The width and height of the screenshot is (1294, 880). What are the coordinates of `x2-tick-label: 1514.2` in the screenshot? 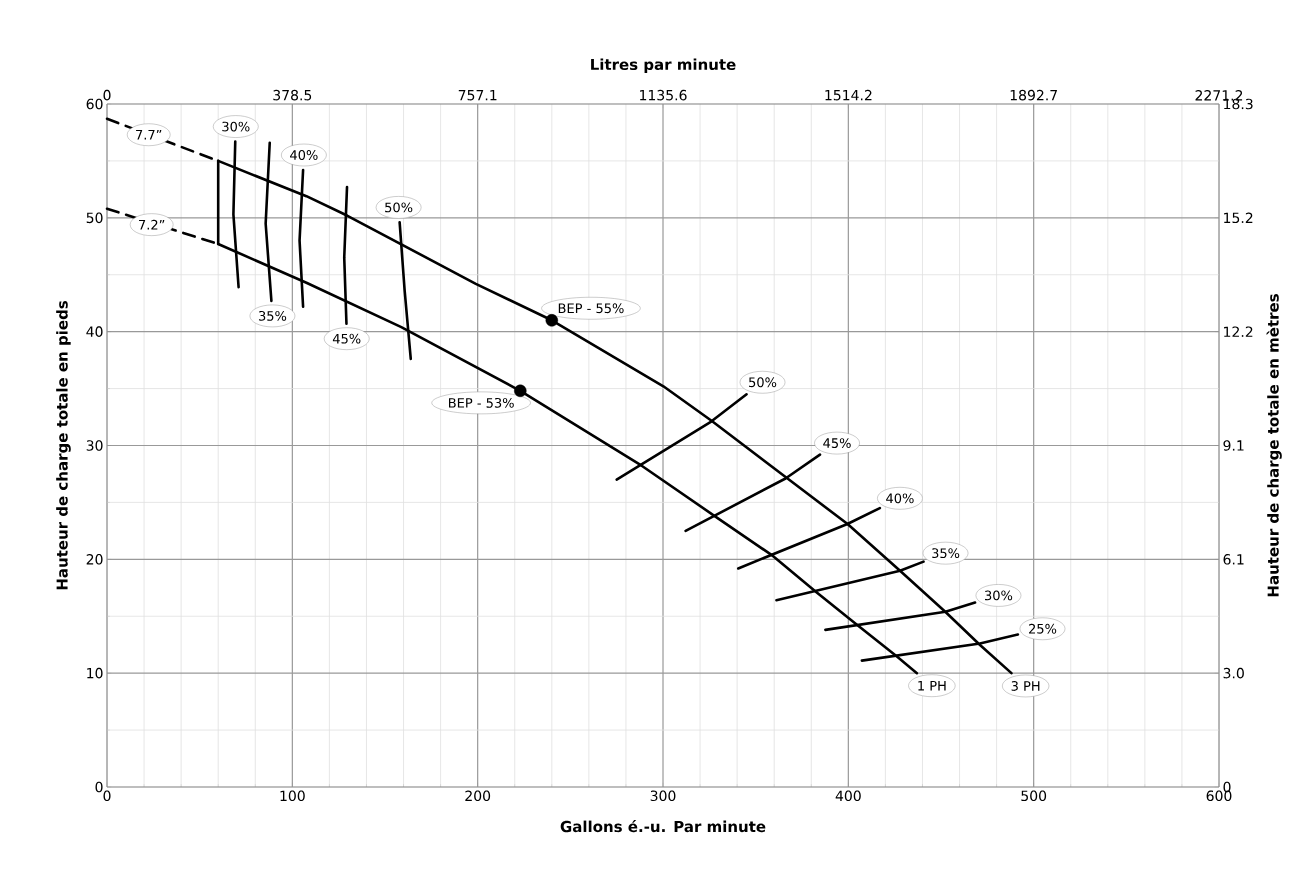 It's located at (848, 95).